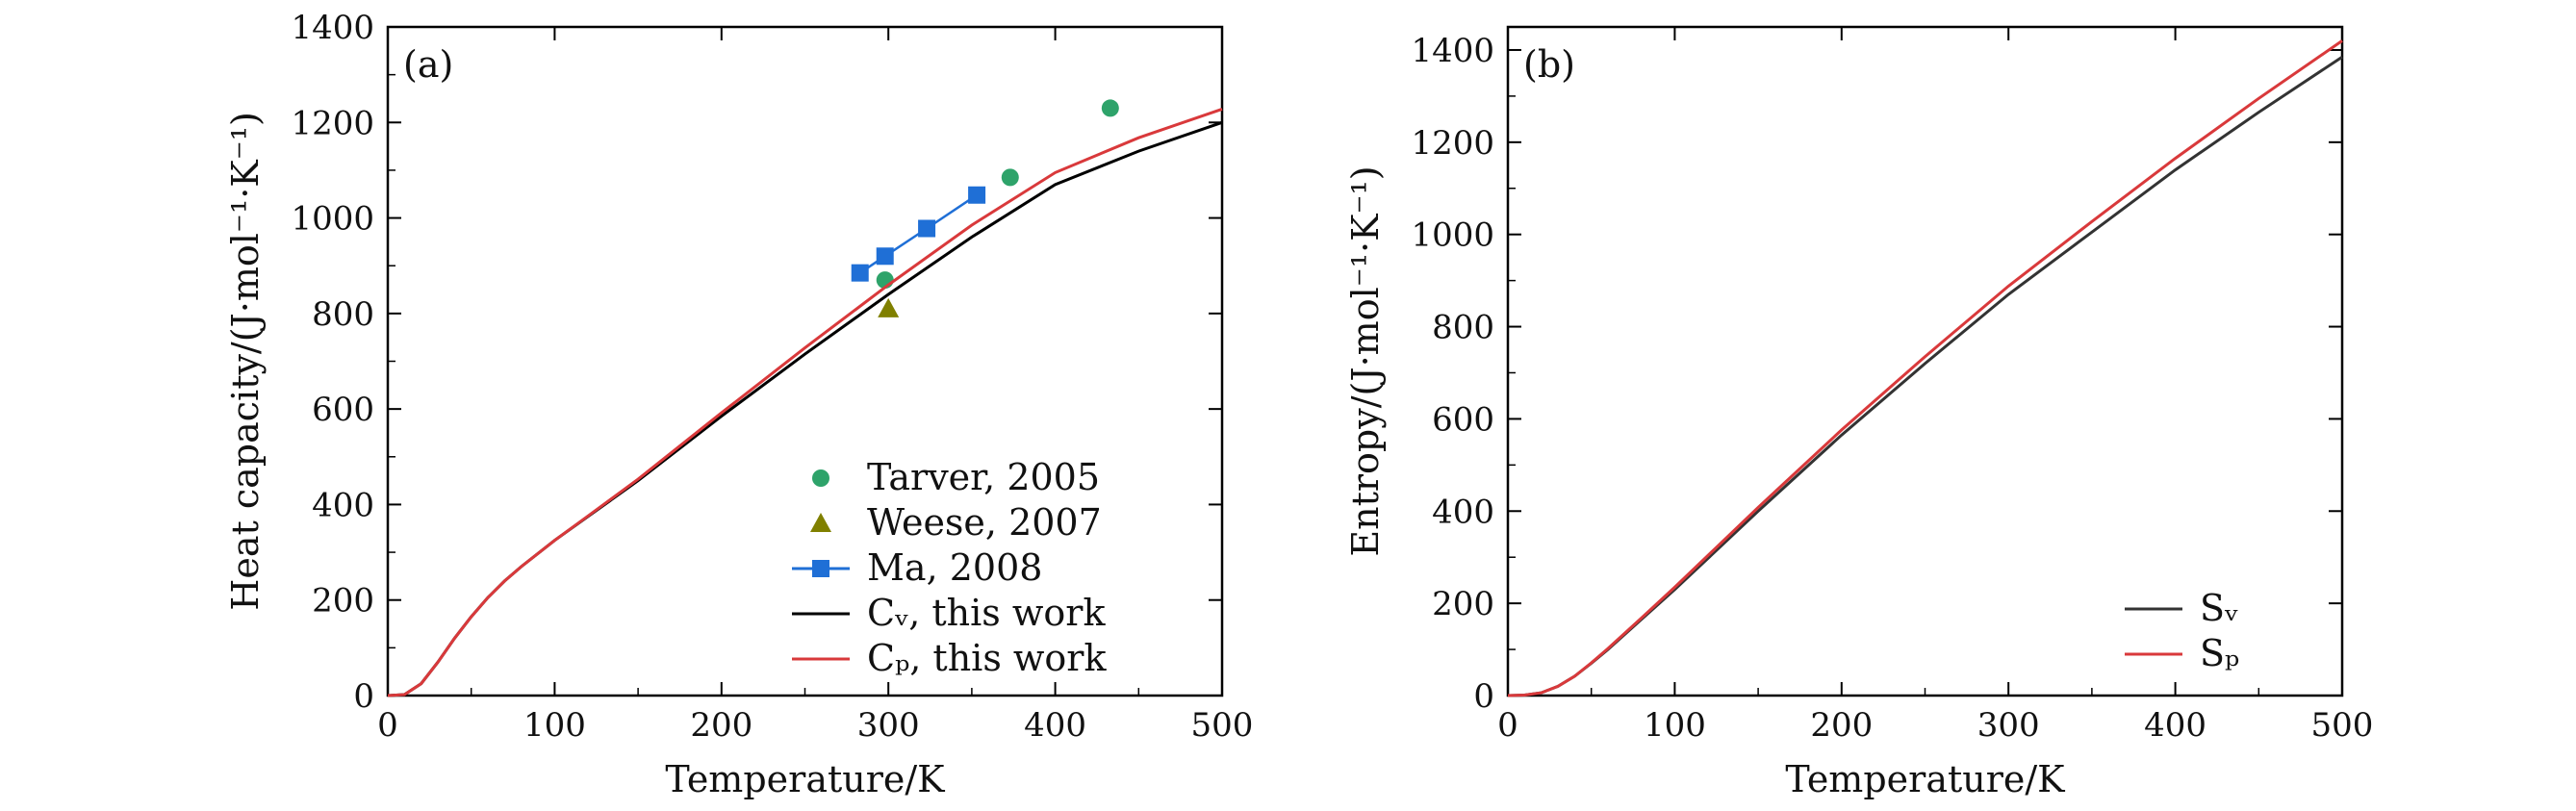 The height and width of the screenshot is (811, 2576). I want to click on series-line-ma, so click(918, 234).